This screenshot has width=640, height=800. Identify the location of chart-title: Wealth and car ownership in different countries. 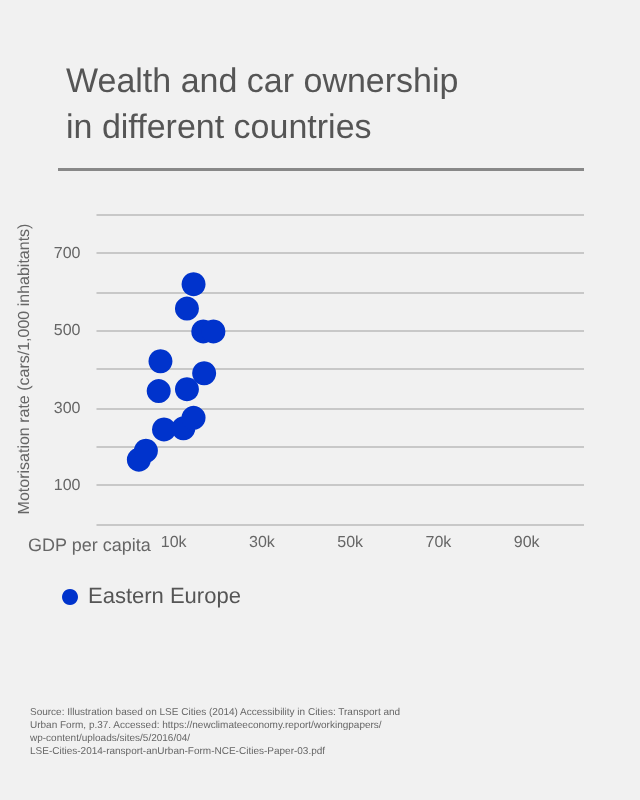
(262, 104).